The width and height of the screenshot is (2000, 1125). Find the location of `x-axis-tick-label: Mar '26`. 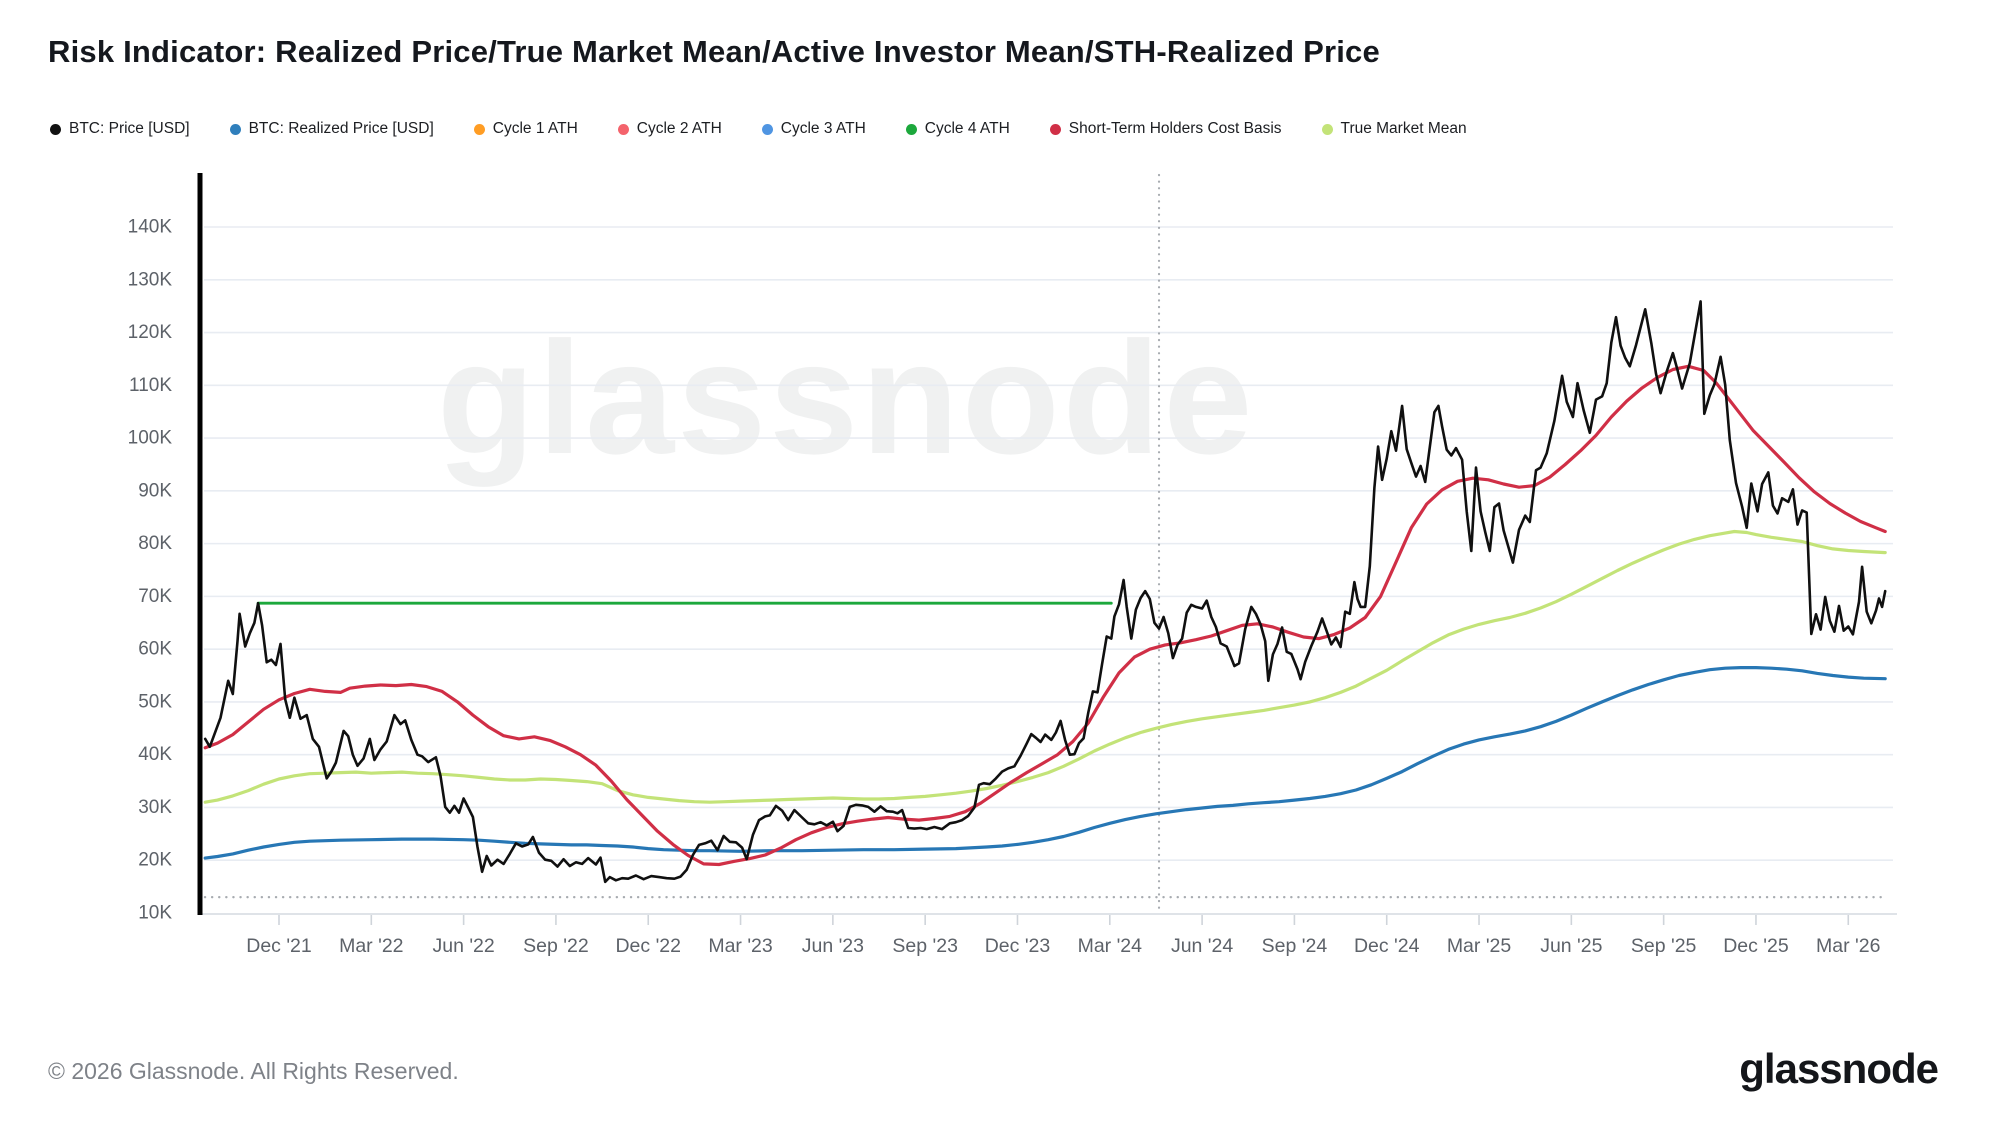

x-axis-tick-label: Mar '26 is located at coordinates (1848, 946).